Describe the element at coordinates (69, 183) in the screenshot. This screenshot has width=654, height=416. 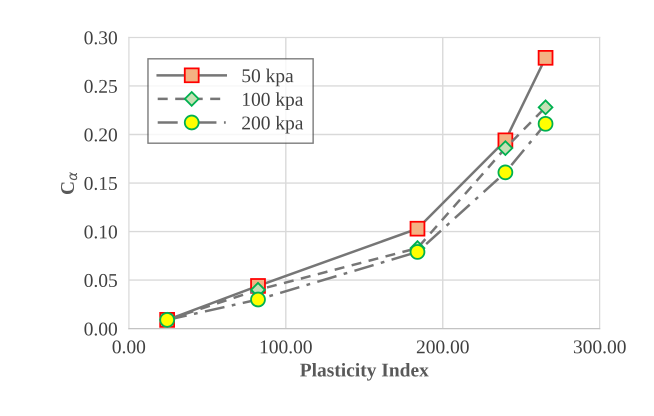
I see `y-axis-title: C$_{α}$` at that location.